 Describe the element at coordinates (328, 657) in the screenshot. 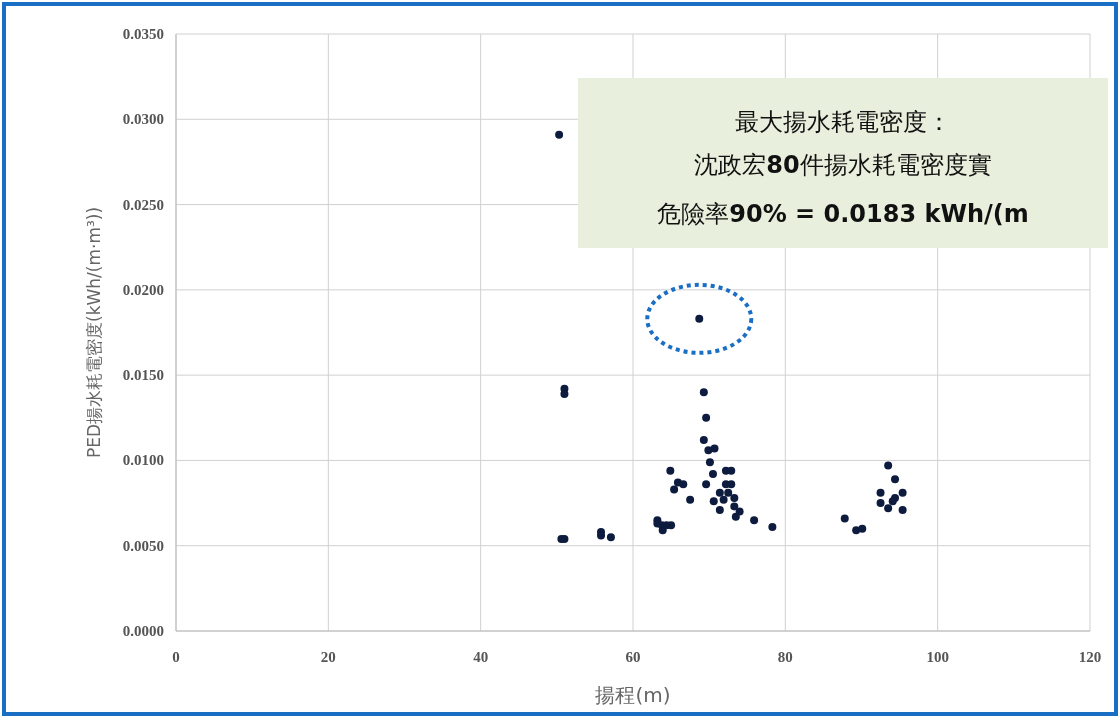

I see `x-tick-label: 20` at that location.